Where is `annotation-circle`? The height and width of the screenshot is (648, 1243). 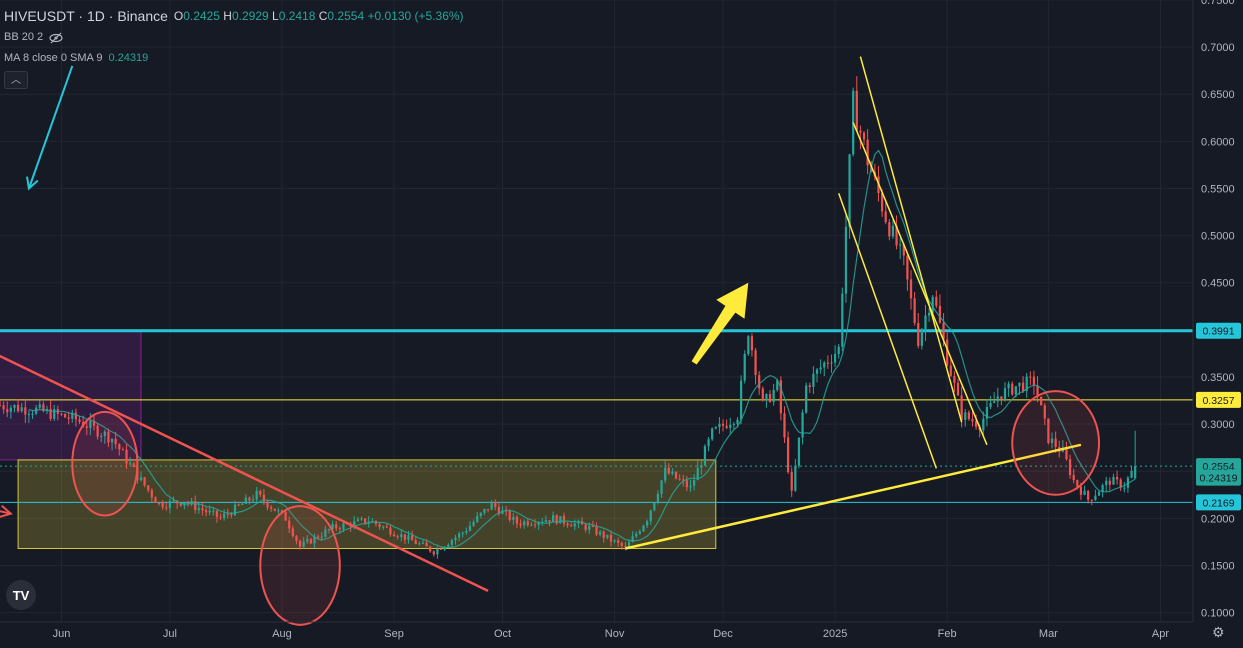
annotation-circle is located at coordinates (105, 463).